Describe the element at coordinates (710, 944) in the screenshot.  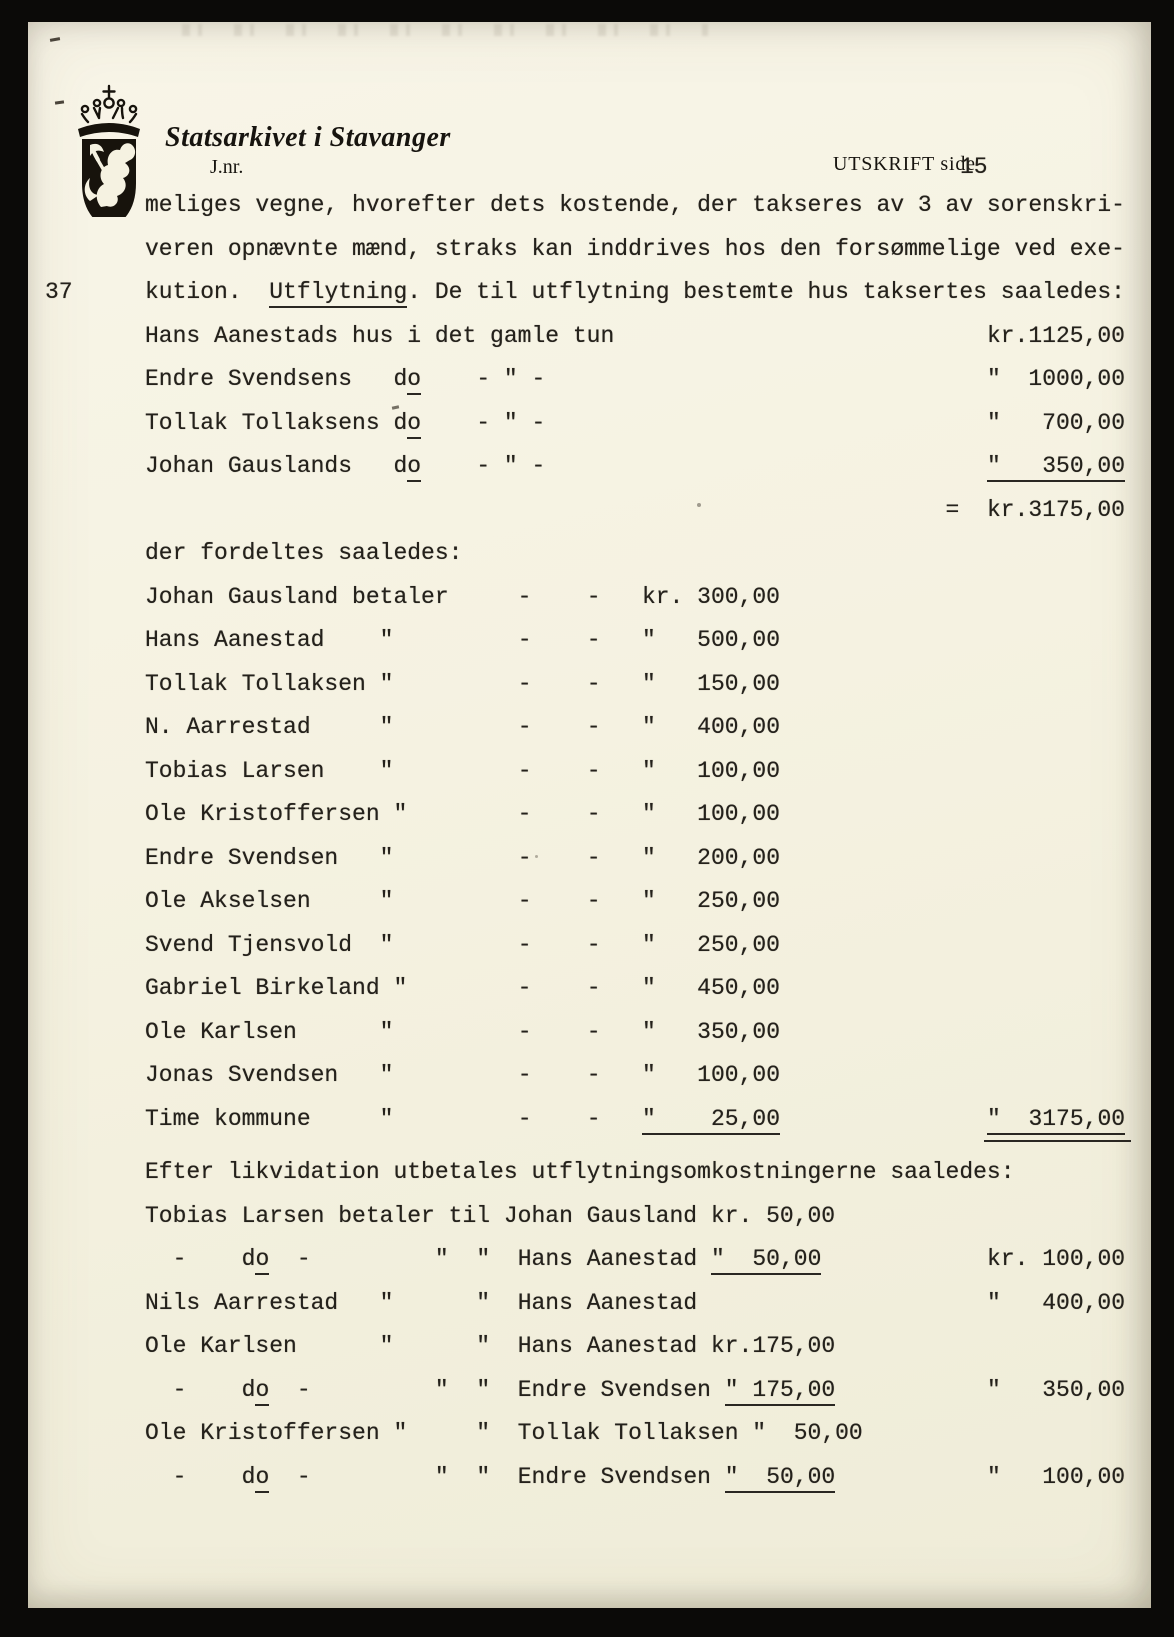
I see `typed-text: " 250,00` at that location.